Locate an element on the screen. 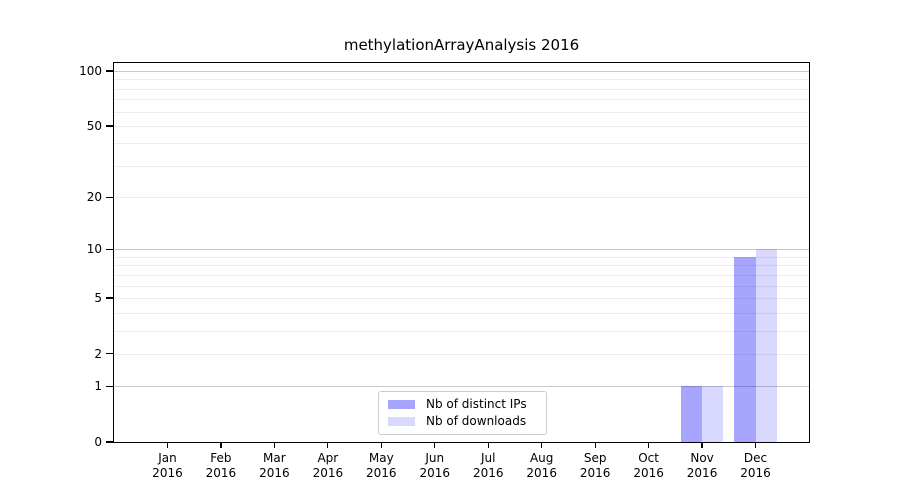  x-tick-jul-2016 is located at coordinates (488, 445).